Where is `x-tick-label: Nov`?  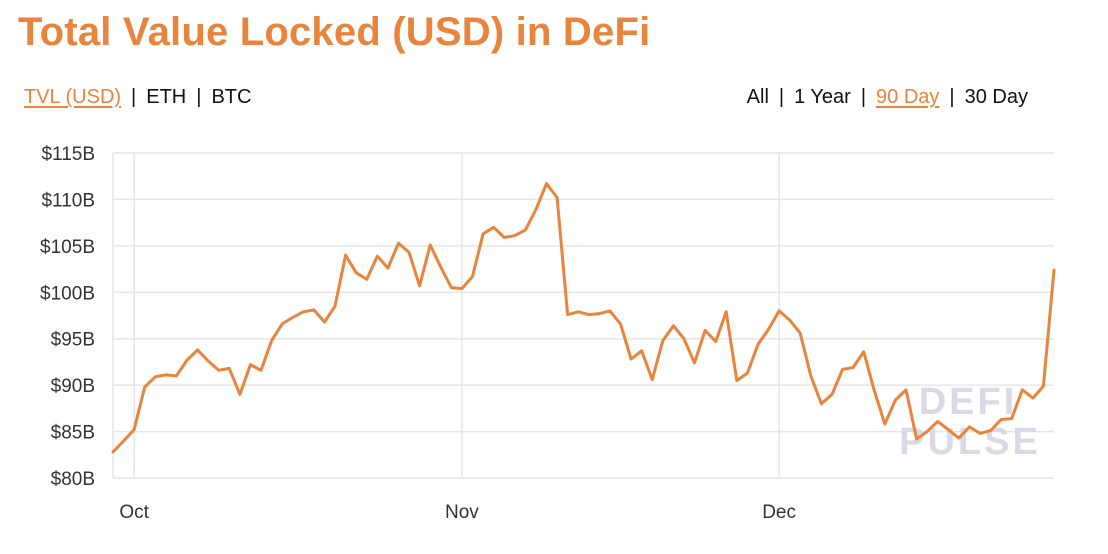 x-tick-label: Nov is located at coordinates (462, 512).